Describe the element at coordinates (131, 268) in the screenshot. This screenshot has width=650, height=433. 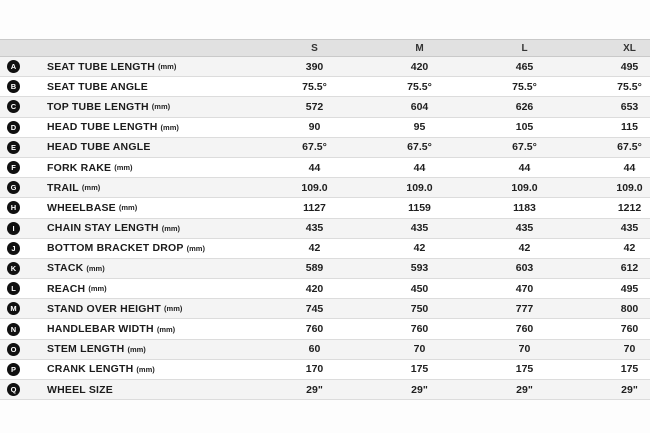
I see `row-label-cell: K STACK (mm)` at that location.